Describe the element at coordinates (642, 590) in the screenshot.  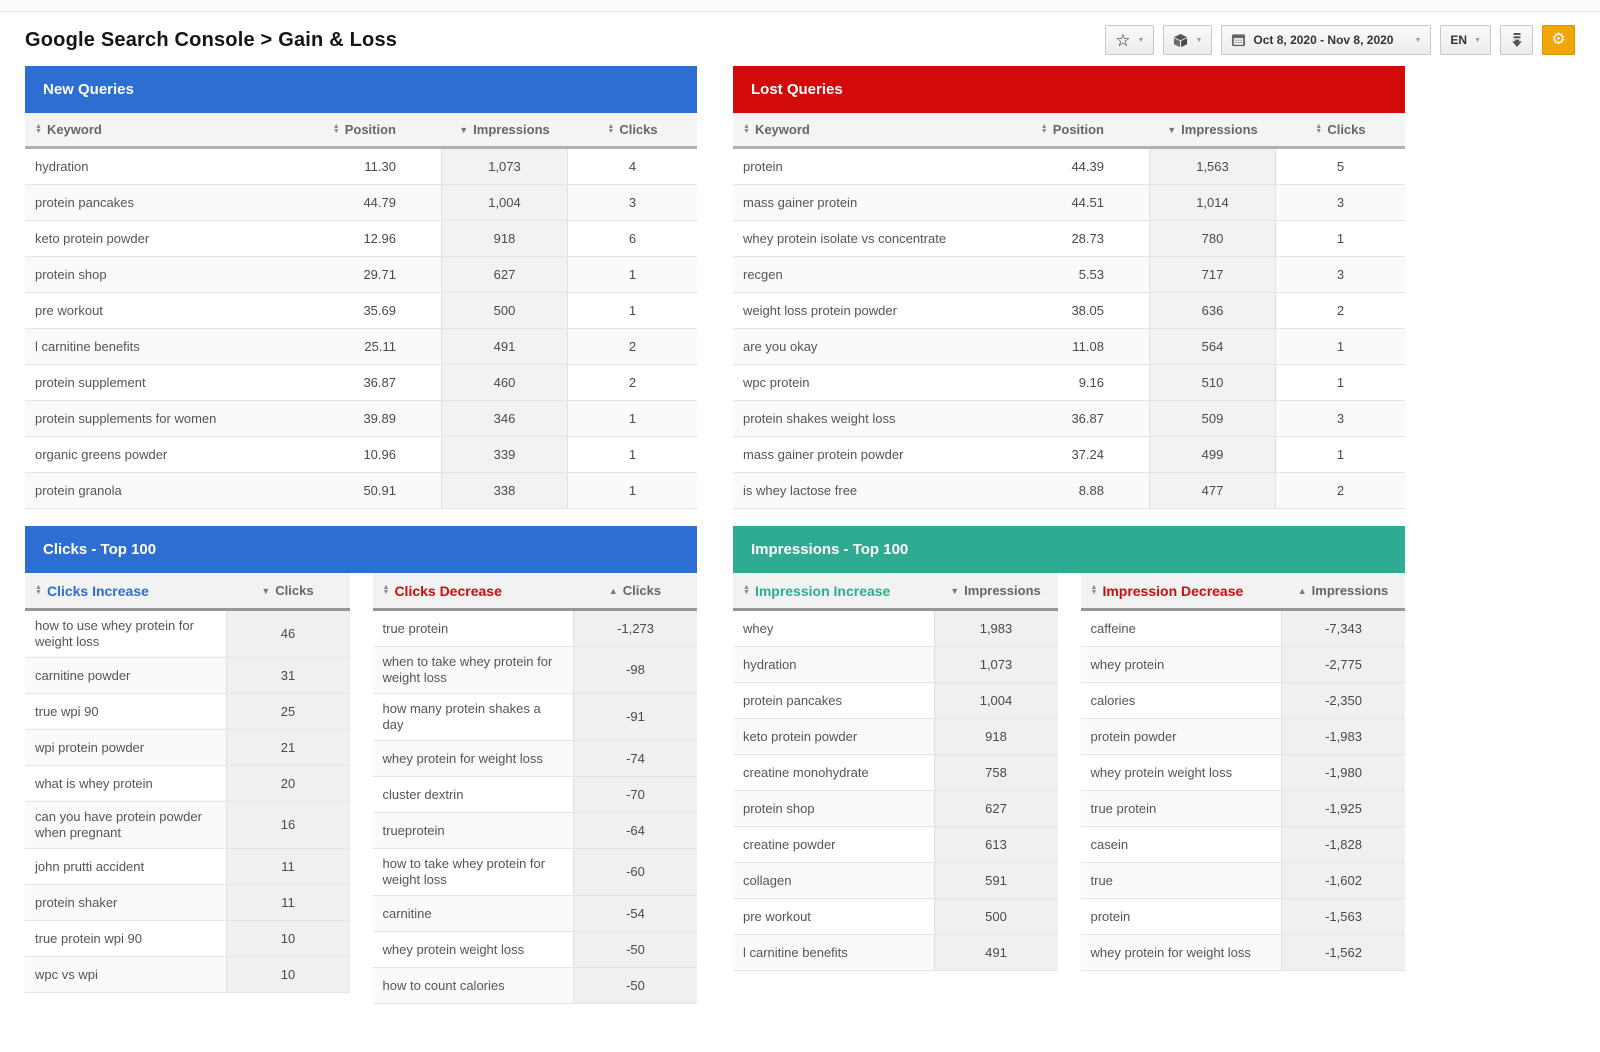
I see `column-label: Clicks` at that location.